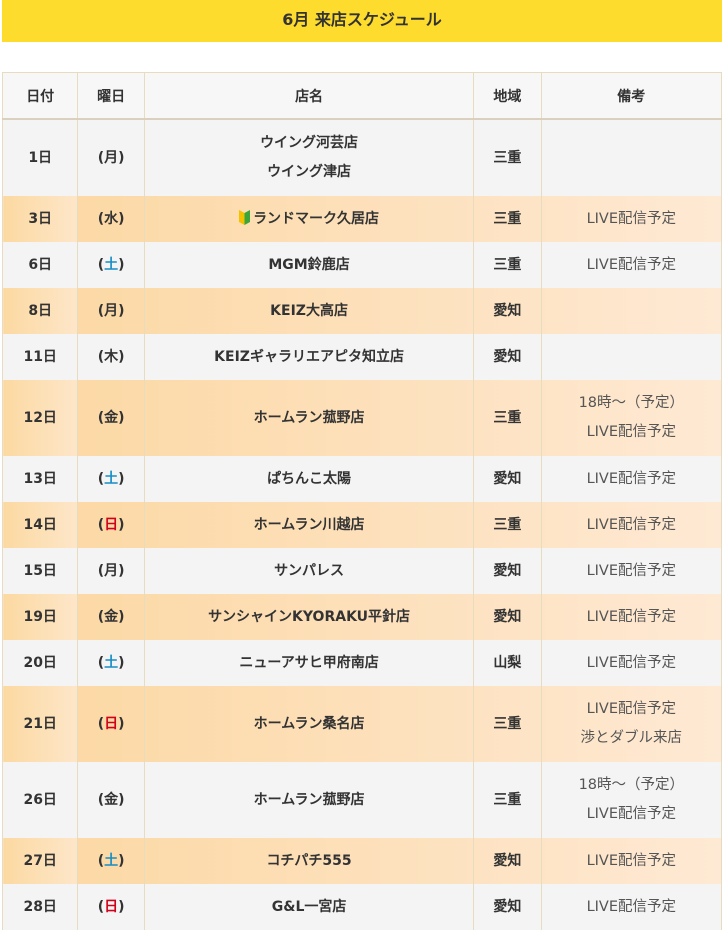  Describe the element at coordinates (40, 617) in the screenshot. I see `date: 19日` at that location.